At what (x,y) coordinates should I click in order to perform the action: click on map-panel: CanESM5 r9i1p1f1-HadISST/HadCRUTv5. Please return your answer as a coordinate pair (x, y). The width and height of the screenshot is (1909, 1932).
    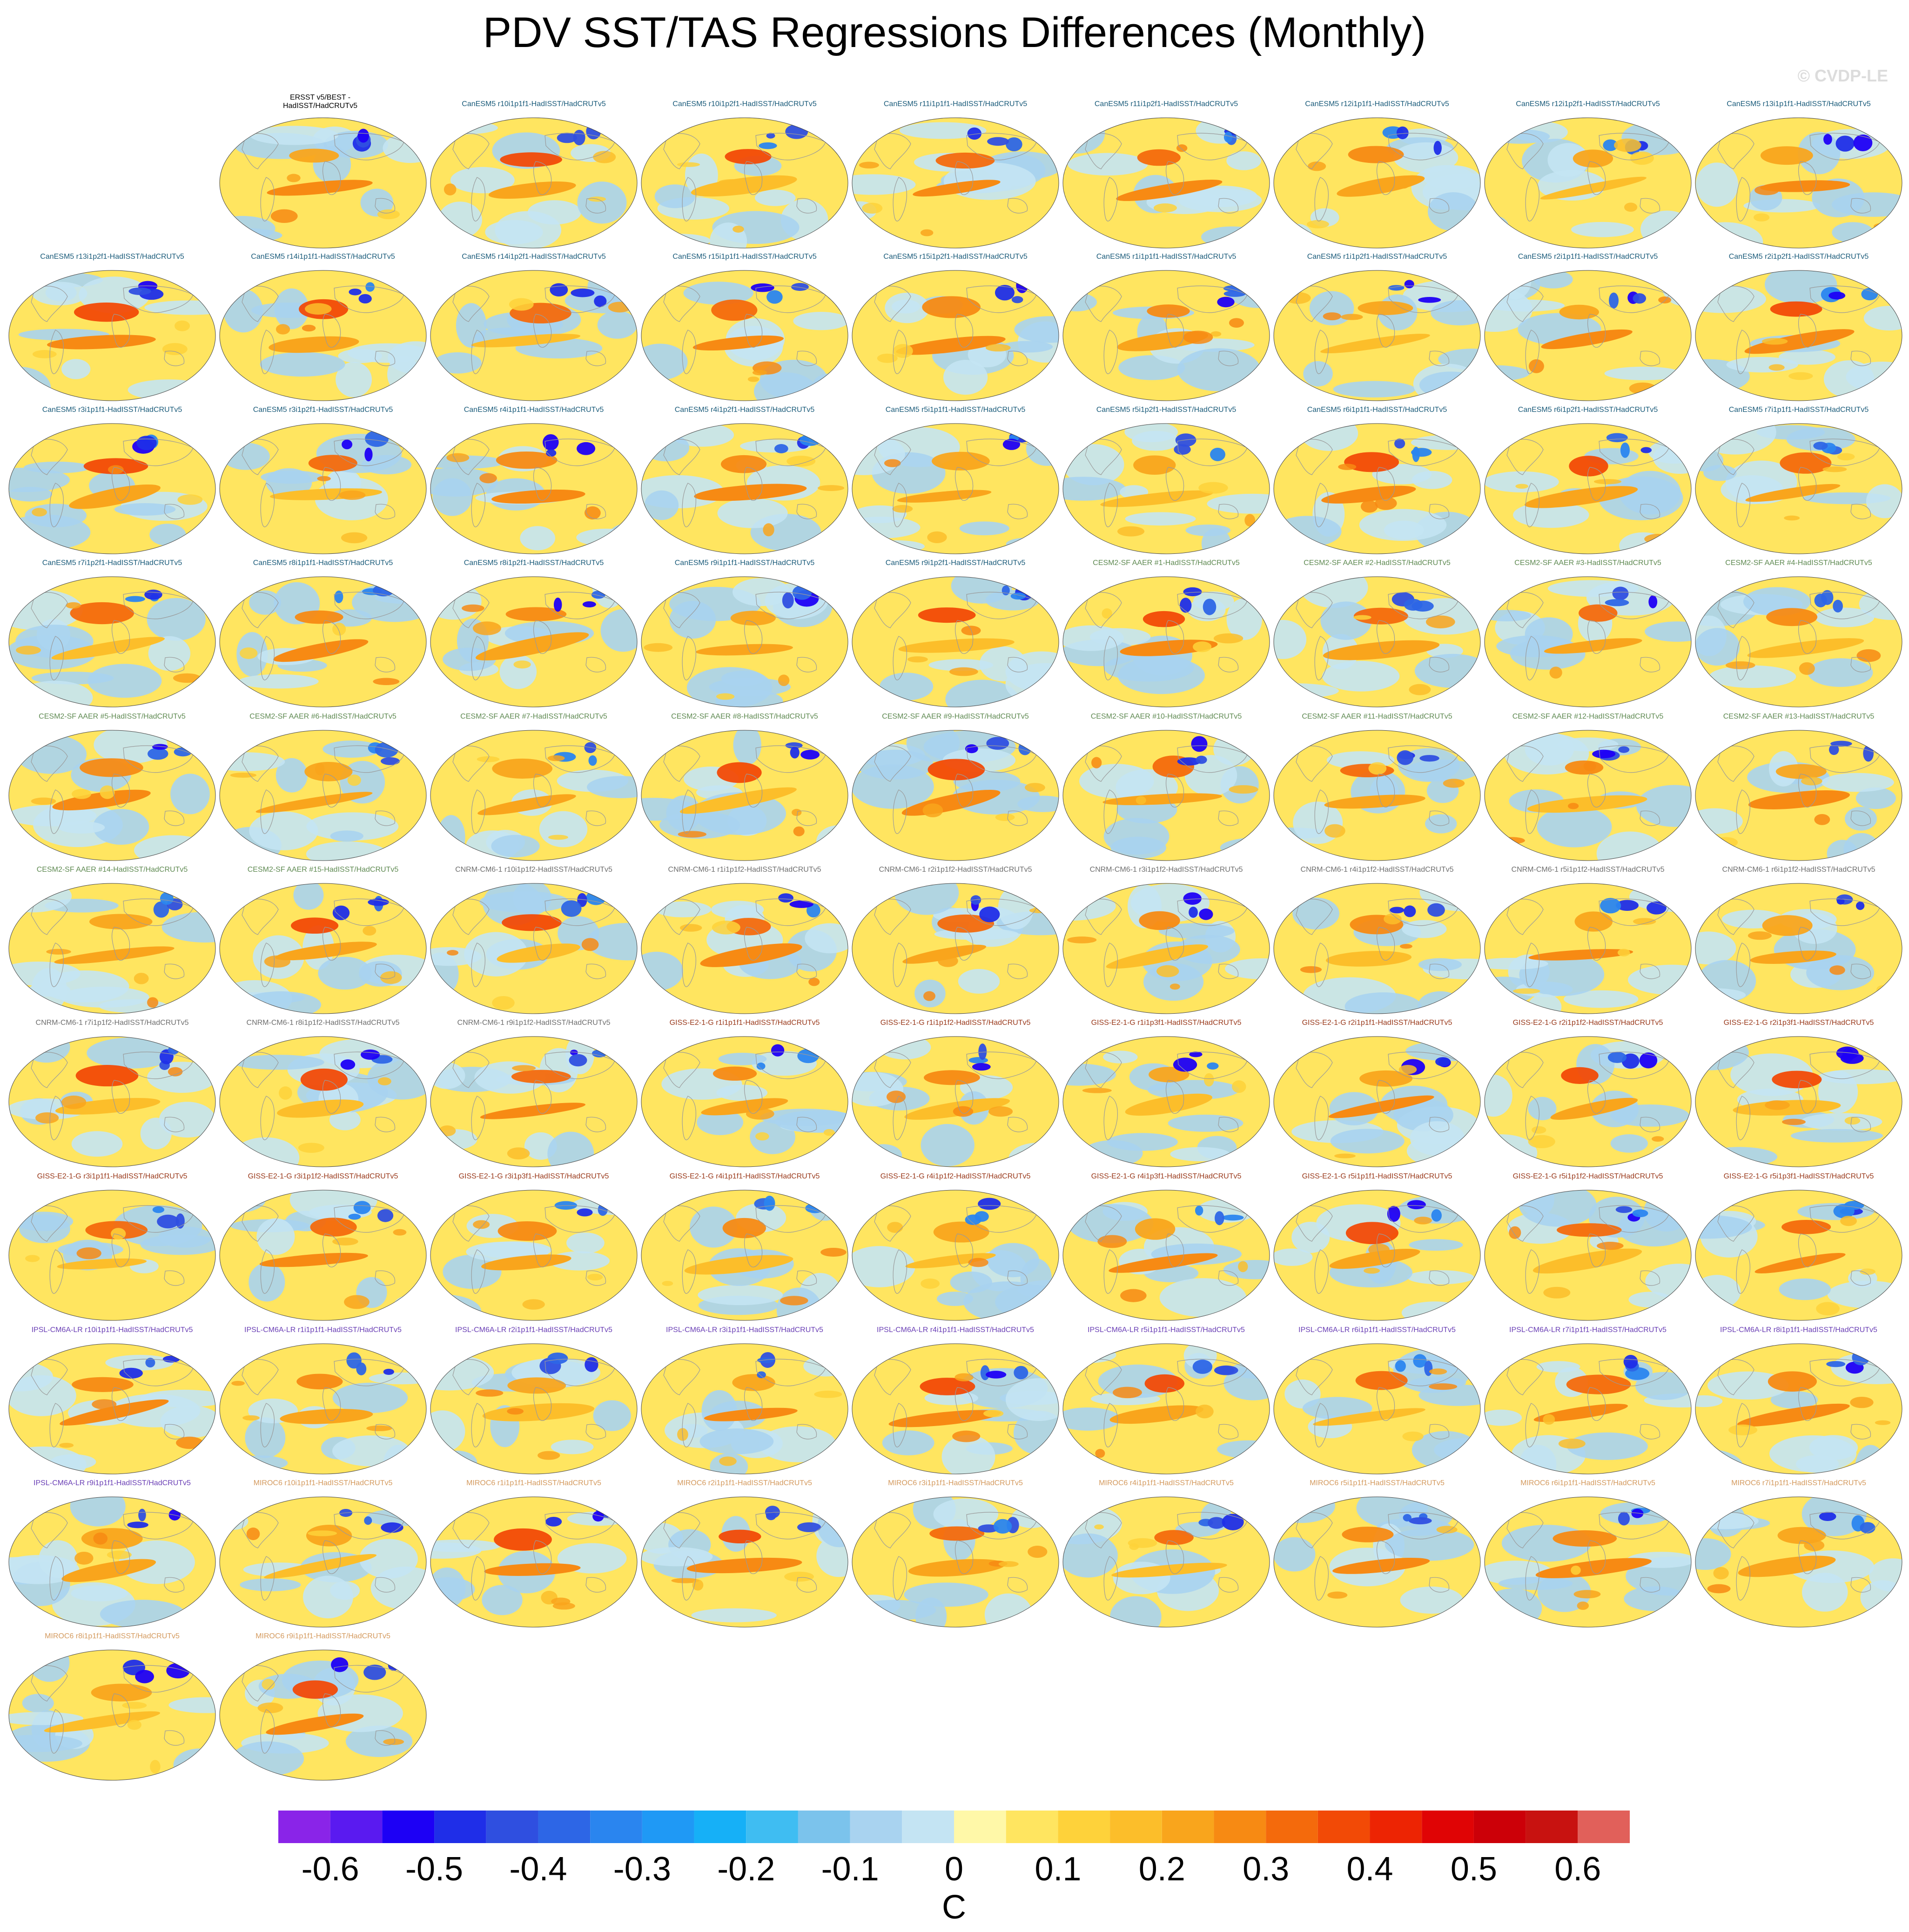
    Looking at the image, I should click on (744, 635).